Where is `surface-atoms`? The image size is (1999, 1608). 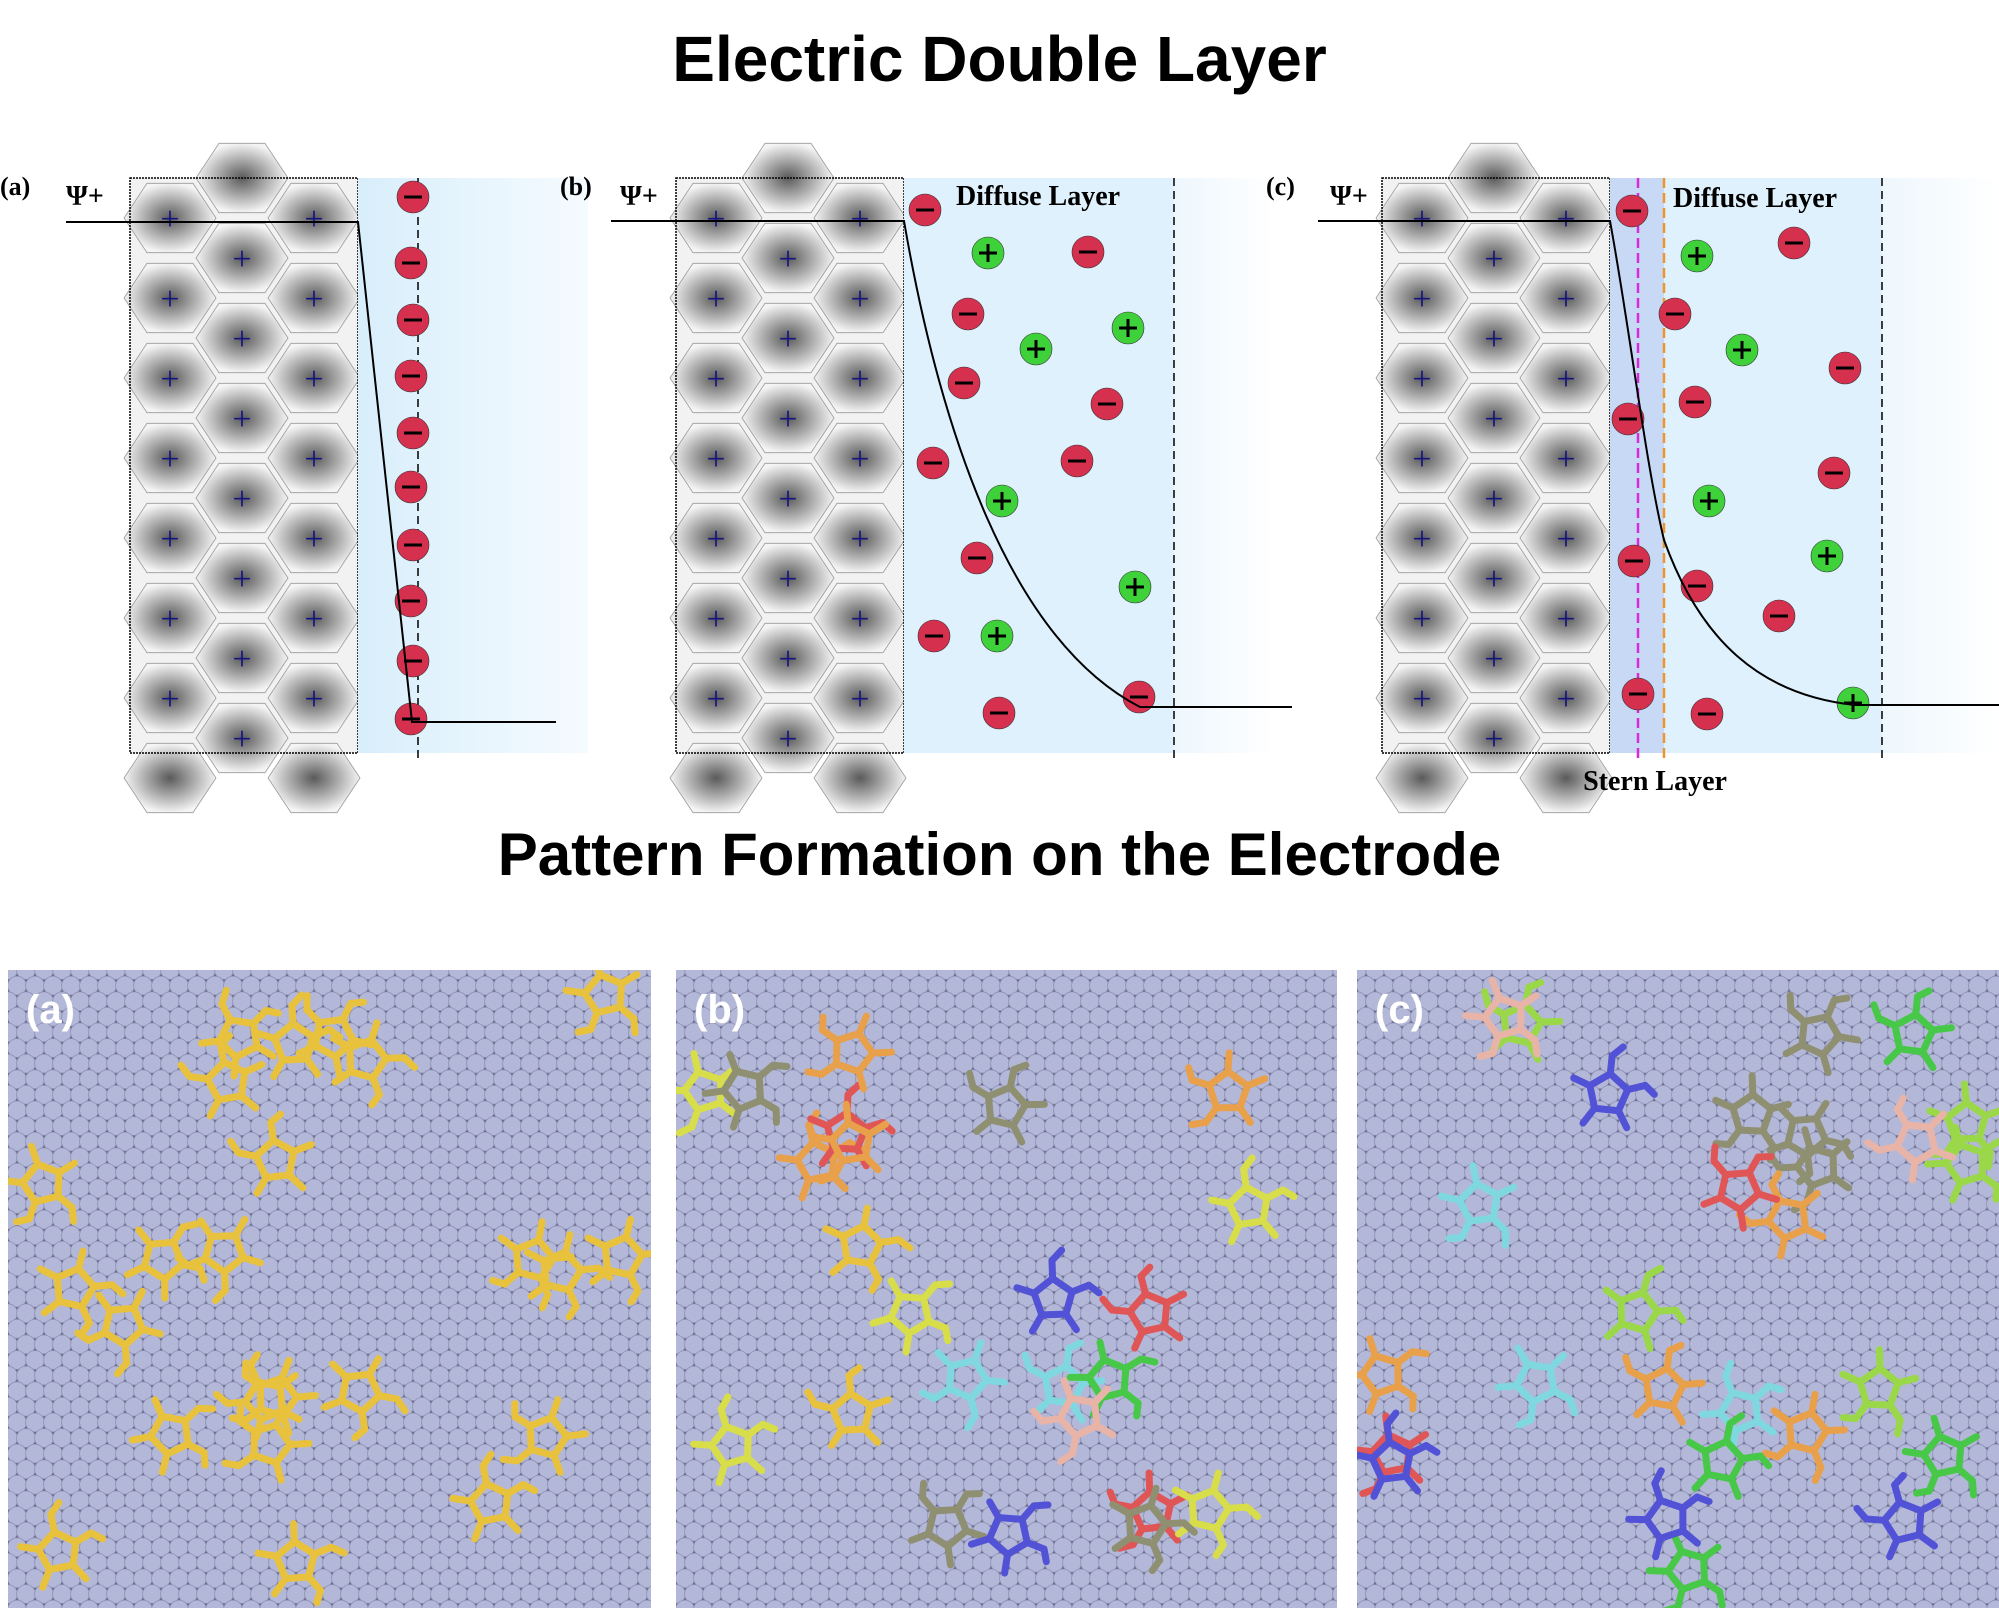
surface-atoms is located at coordinates (329, 1289).